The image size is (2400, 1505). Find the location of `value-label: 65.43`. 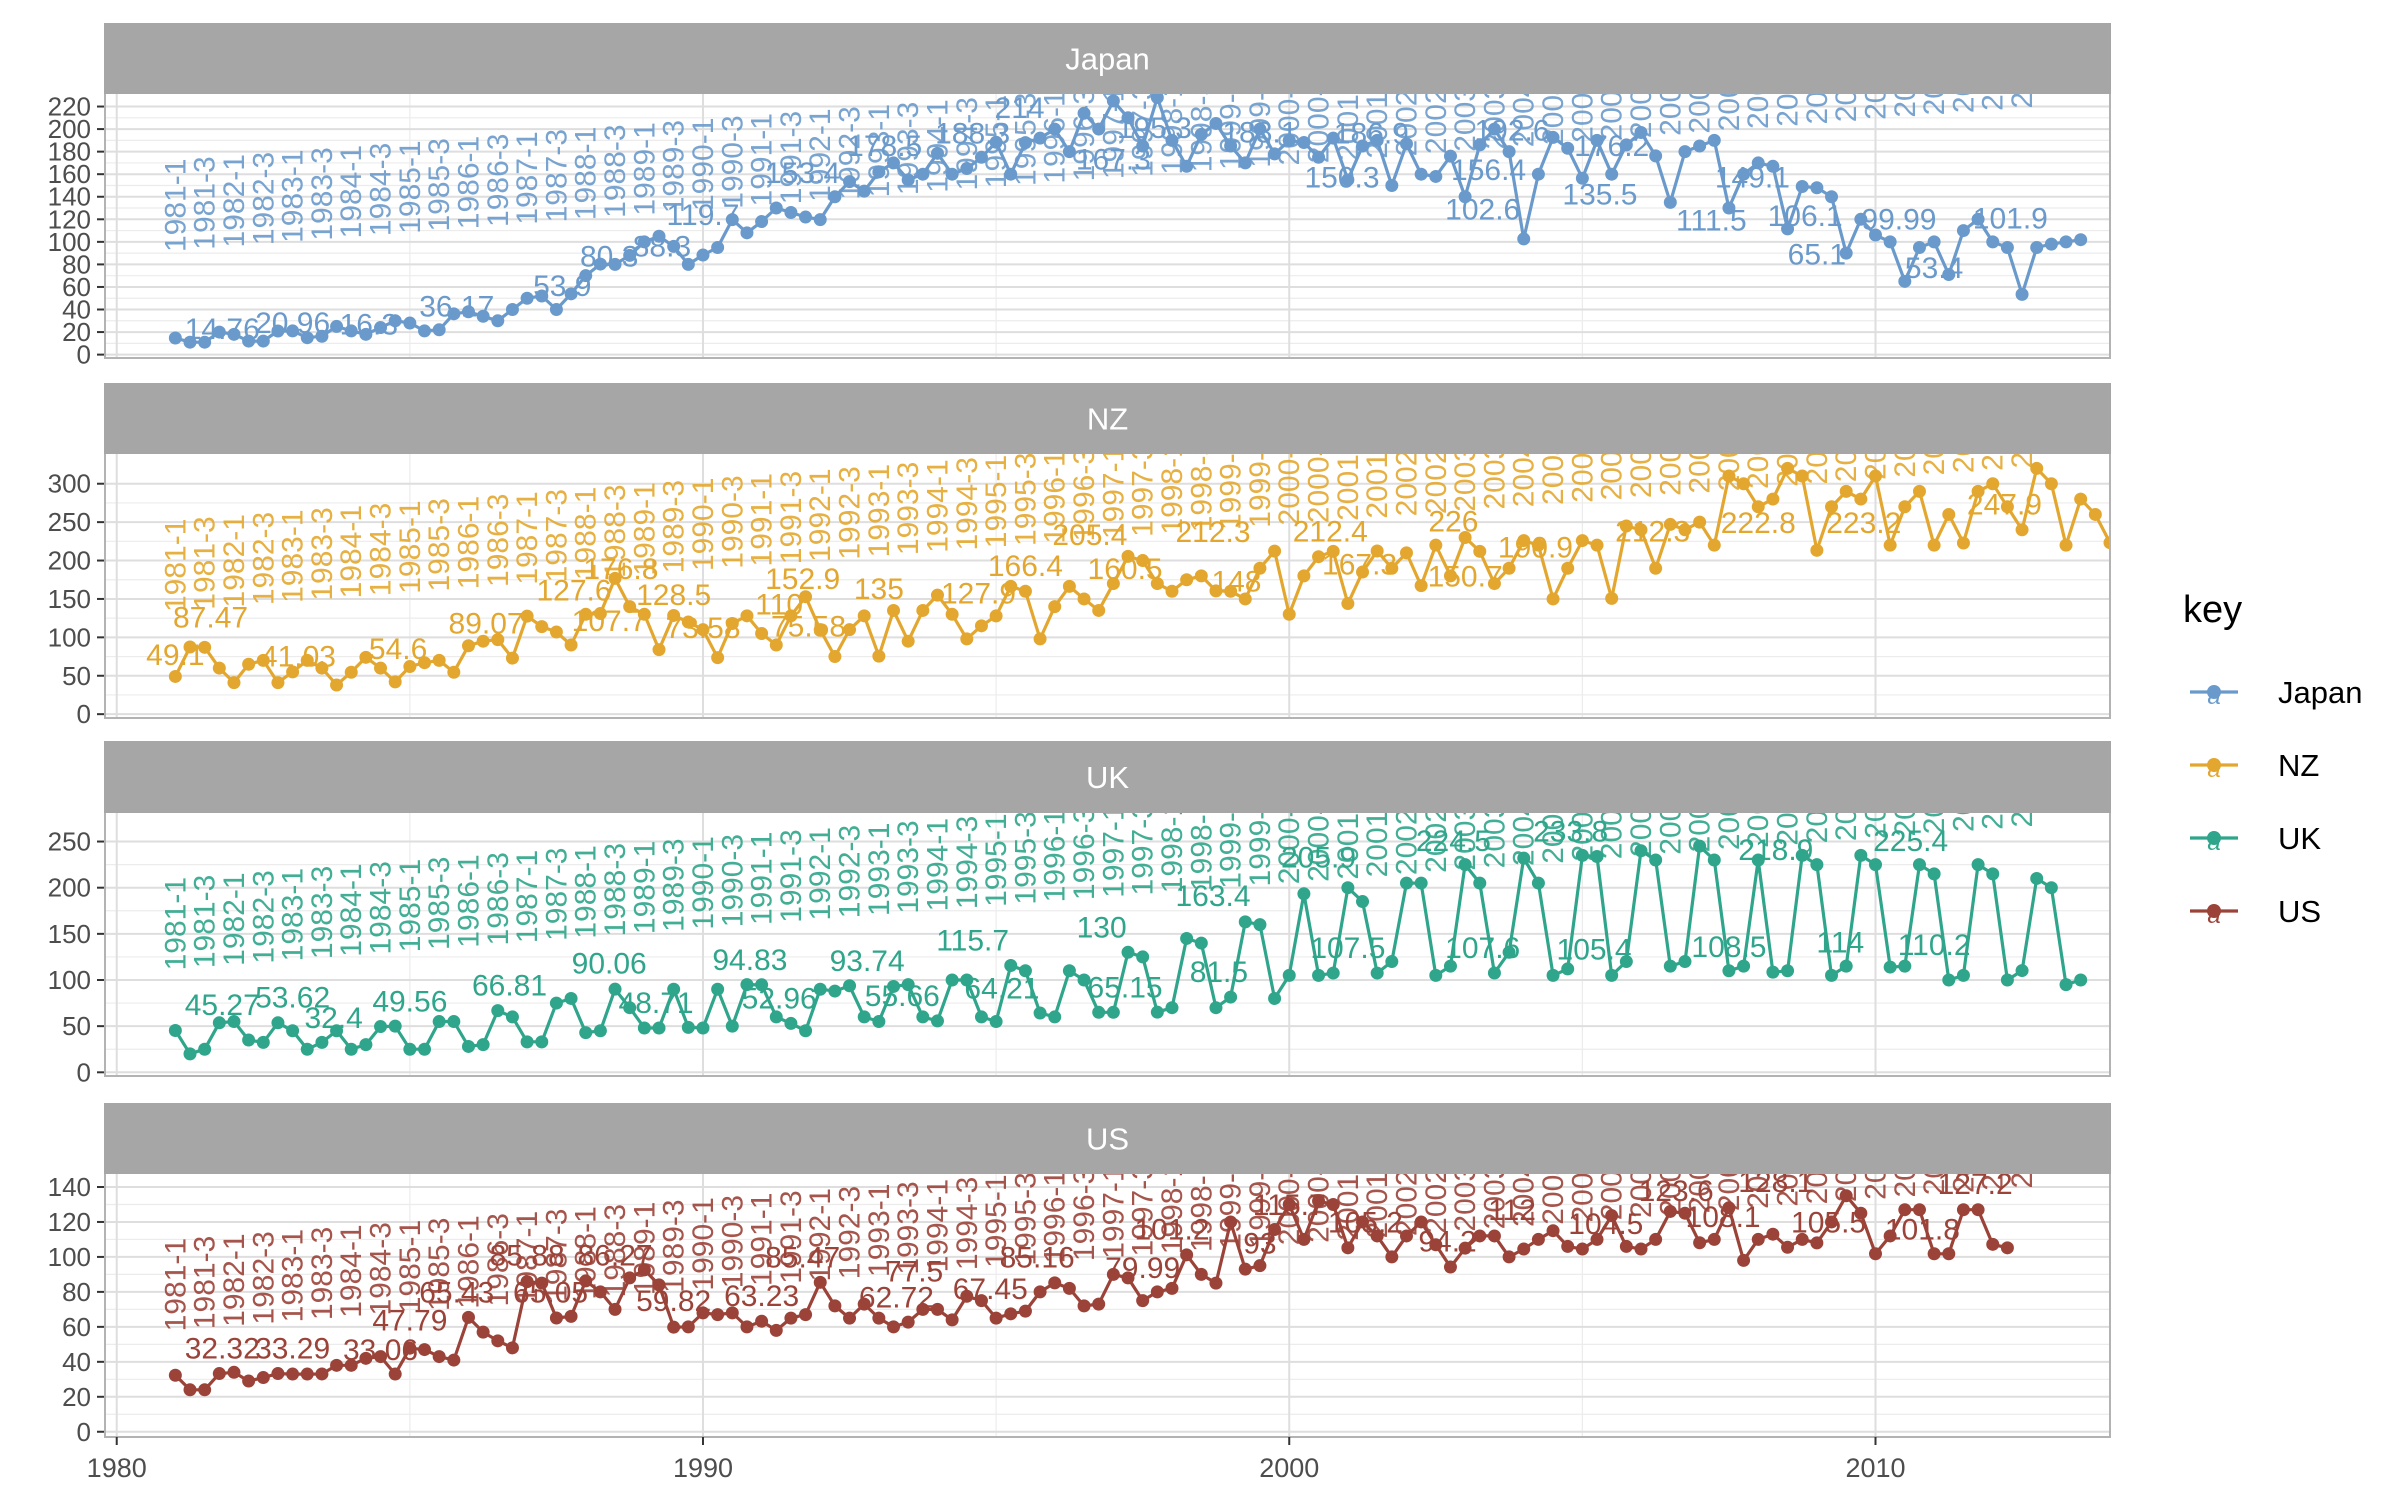

value-label: 65.43 is located at coordinates (456, 1292).